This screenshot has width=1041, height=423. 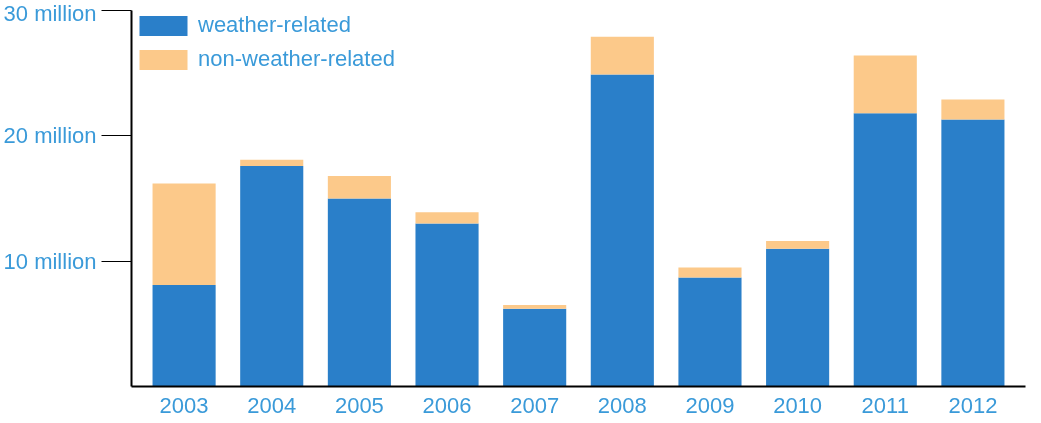 What do you see at coordinates (710, 405) in the screenshot?
I see `x-tick-label: 2009` at bounding box center [710, 405].